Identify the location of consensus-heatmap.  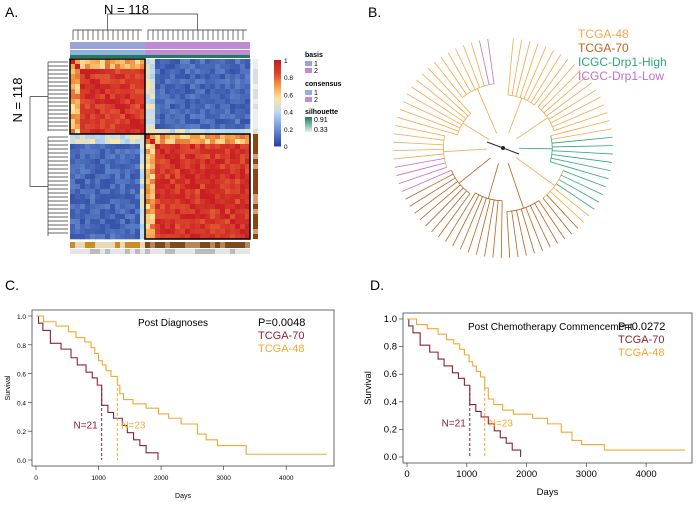
(160, 149).